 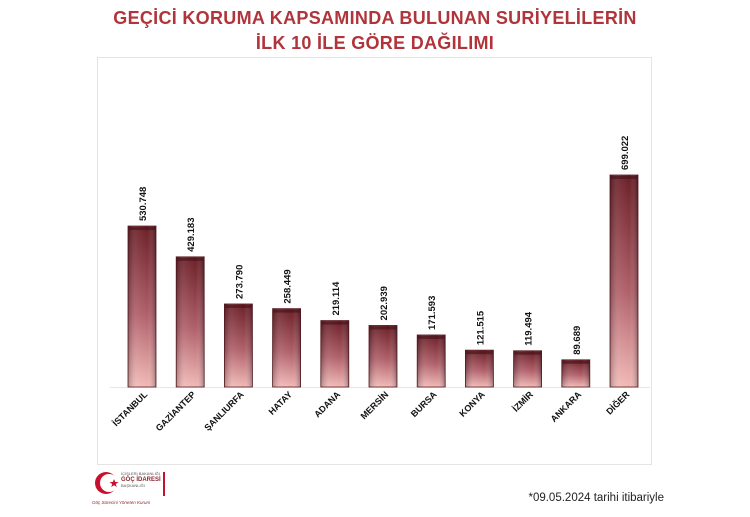 What do you see at coordinates (143, 204) in the screenshot?
I see `value-label-1: 530.748` at bounding box center [143, 204].